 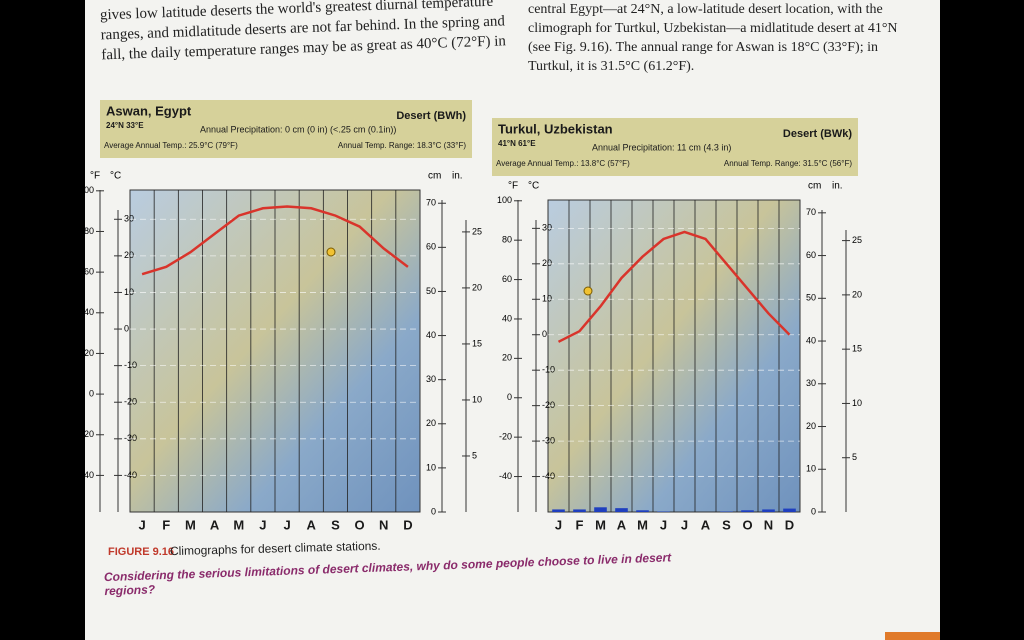 What do you see at coordinates (517, 143) in the screenshot?
I see `coords: 41°N 61°E` at bounding box center [517, 143].